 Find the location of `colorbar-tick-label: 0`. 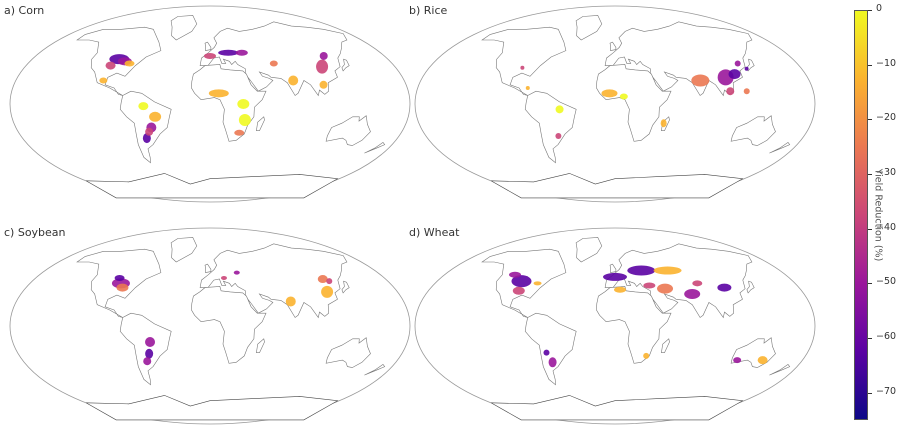

colorbar-tick-label: 0 is located at coordinates (879, 8).